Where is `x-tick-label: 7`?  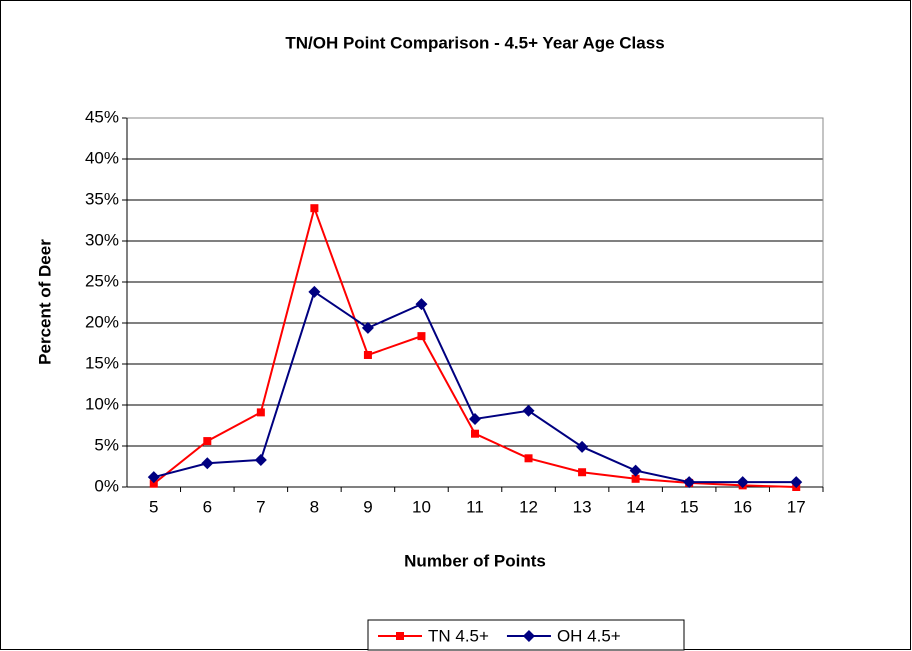 x-tick-label: 7 is located at coordinates (260, 506).